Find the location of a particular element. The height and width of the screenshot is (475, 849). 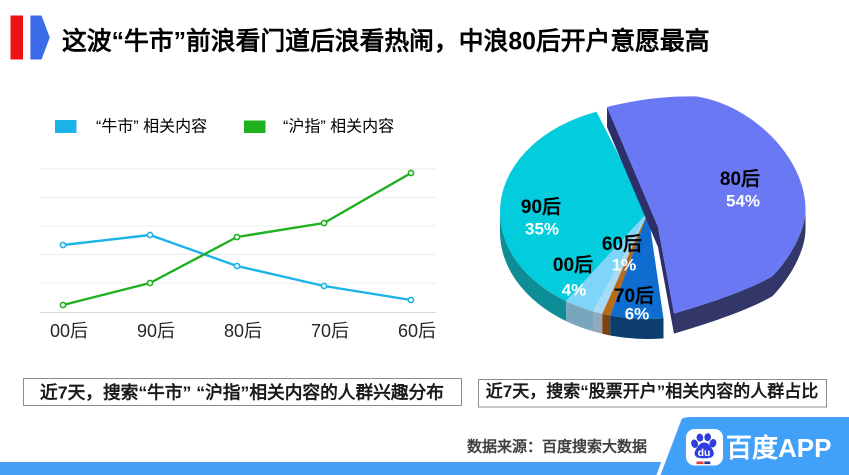

svg-text: 百度APP is located at coordinates (778, 448).